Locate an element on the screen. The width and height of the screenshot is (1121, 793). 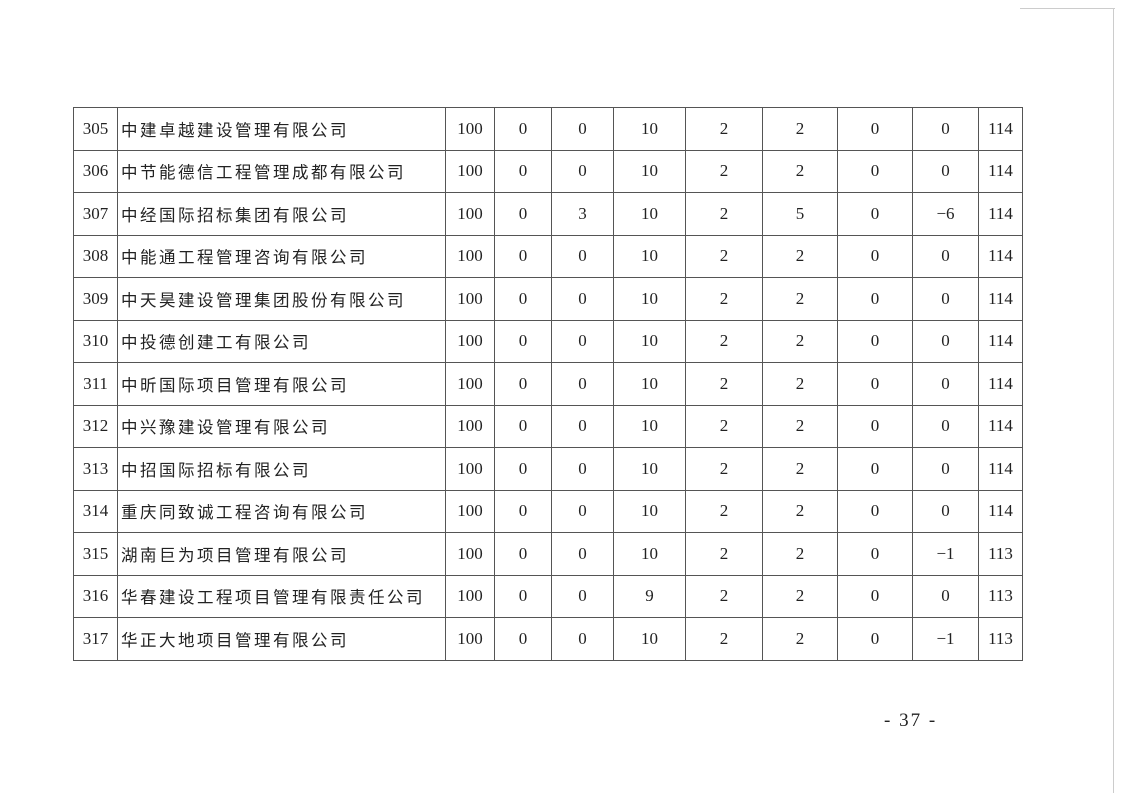
row-number: 306 is located at coordinates (95, 171).